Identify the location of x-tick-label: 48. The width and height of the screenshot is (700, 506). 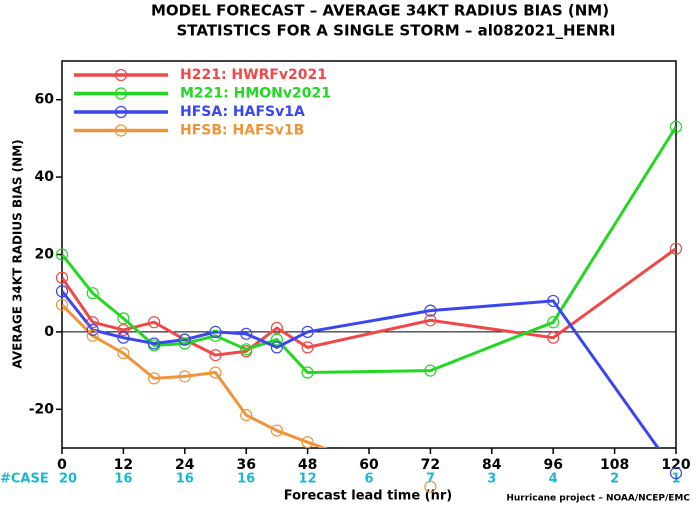
(307, 465).